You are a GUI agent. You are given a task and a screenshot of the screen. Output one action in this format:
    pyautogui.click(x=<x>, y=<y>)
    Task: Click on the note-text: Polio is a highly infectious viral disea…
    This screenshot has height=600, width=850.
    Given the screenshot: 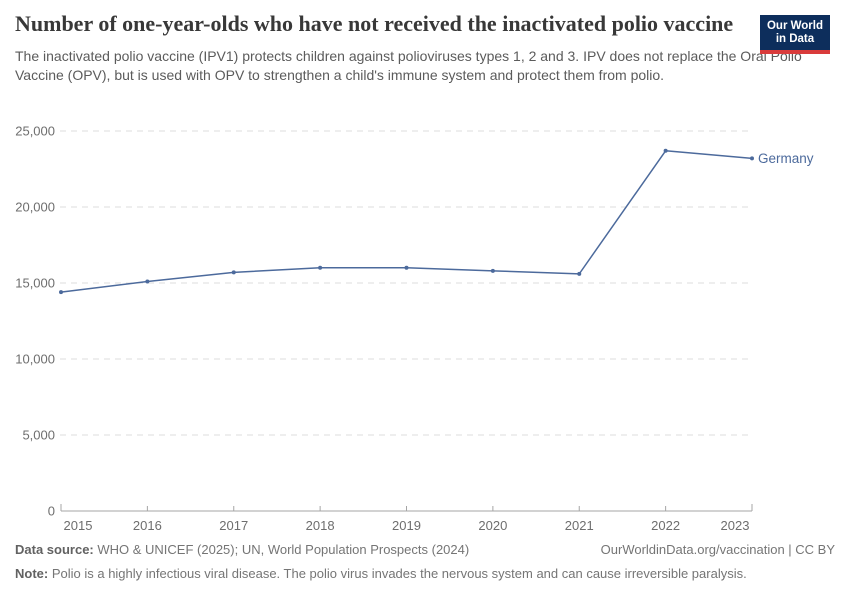 What is the action you would take?
    pyautogui.click(x=397, y=573)
    